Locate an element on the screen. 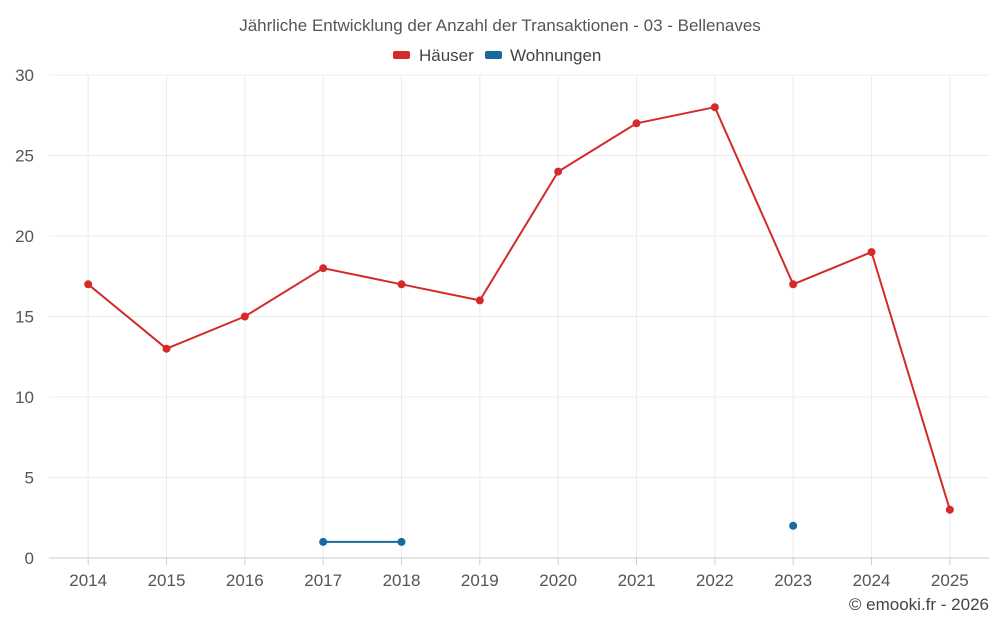  y-tick-label: 25 is located at coordinates (24, 156).